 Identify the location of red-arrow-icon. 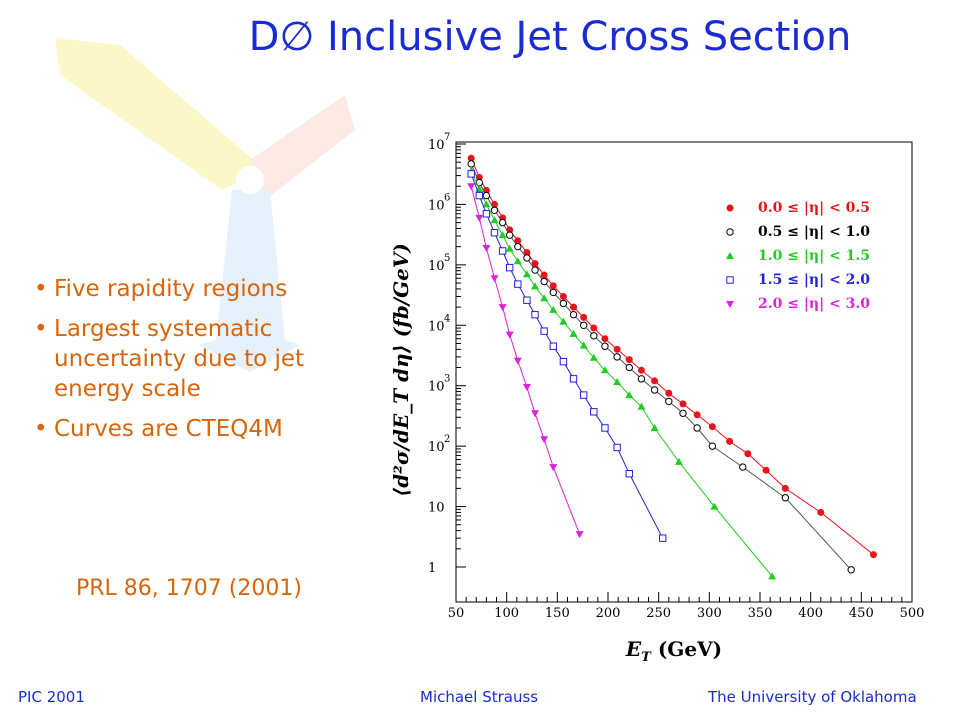
(302, 147).